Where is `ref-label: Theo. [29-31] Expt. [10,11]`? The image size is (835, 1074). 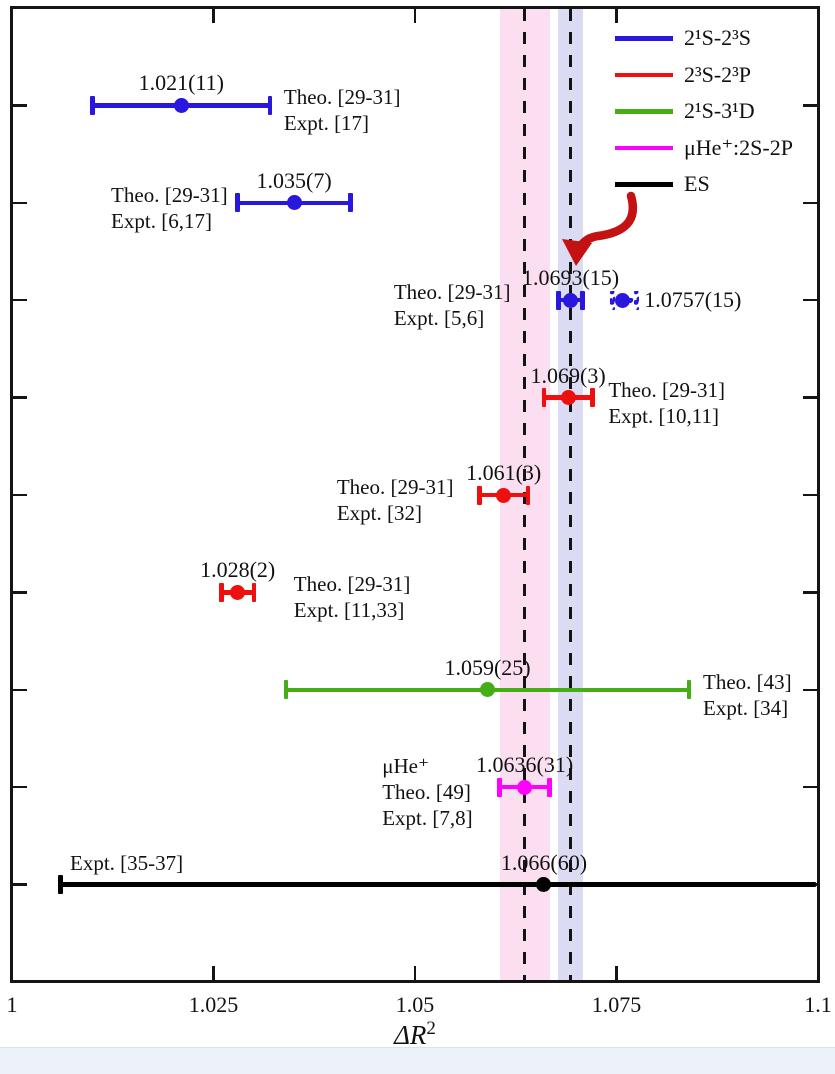
ref-label: Theo. [29-31] Expt. [10,11] is located at coordinates (666, 403).